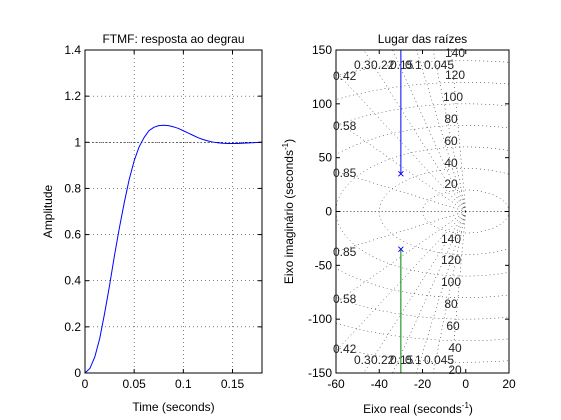  What do you see at coordinates (173, 407) in the screenshot?
I see `step-response-xlabel: Time (seconds)` at bounding box center [173, 407].